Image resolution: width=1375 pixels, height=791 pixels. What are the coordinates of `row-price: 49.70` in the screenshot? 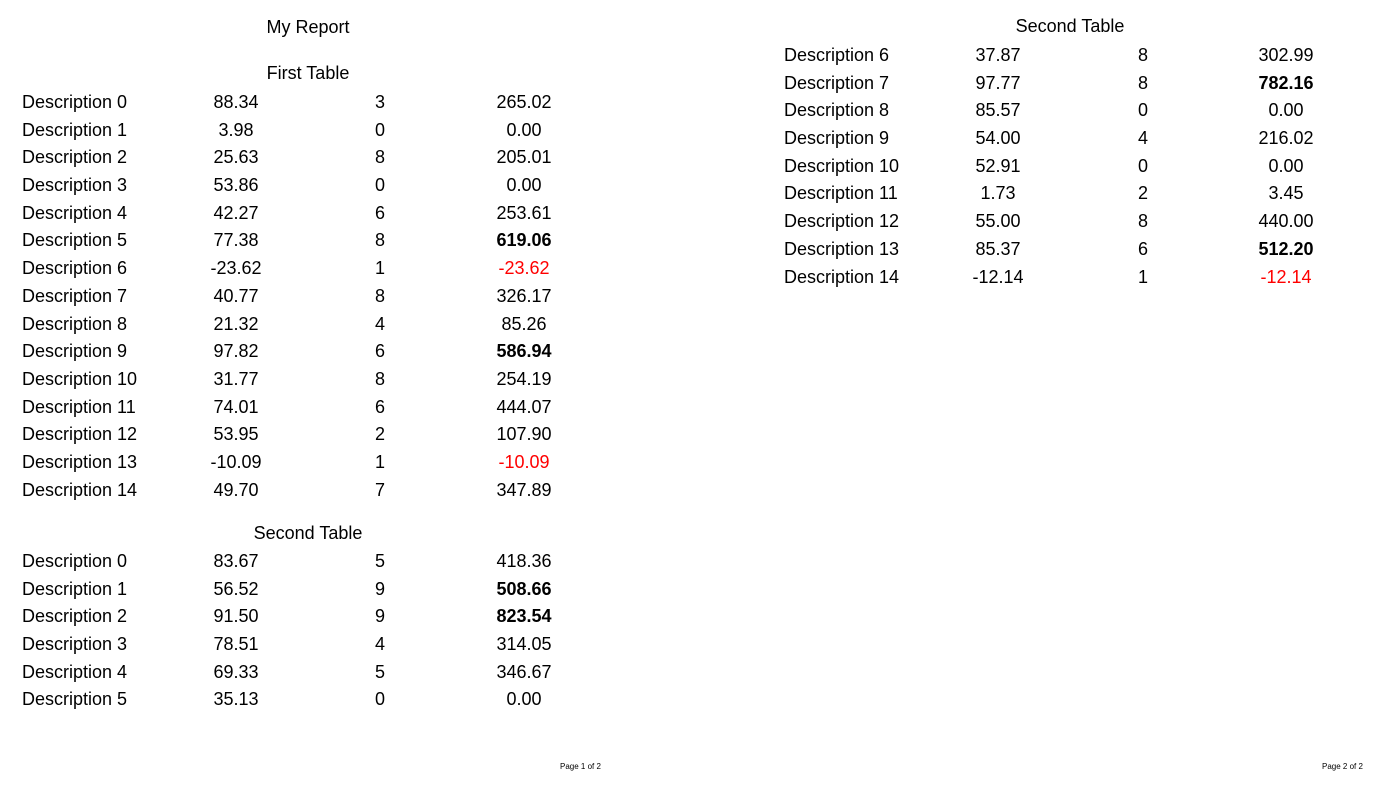 It's located at (236, 489).